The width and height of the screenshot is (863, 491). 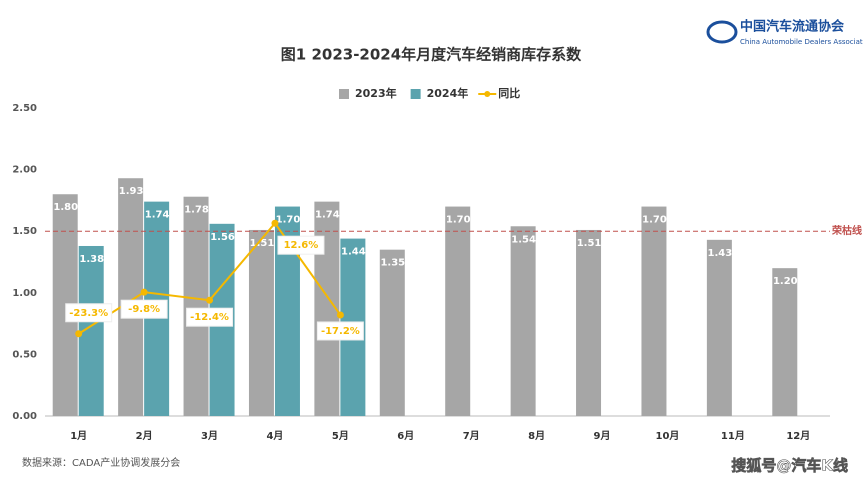 I want to click on legend-label: 同比, so click(x=509, y=93).